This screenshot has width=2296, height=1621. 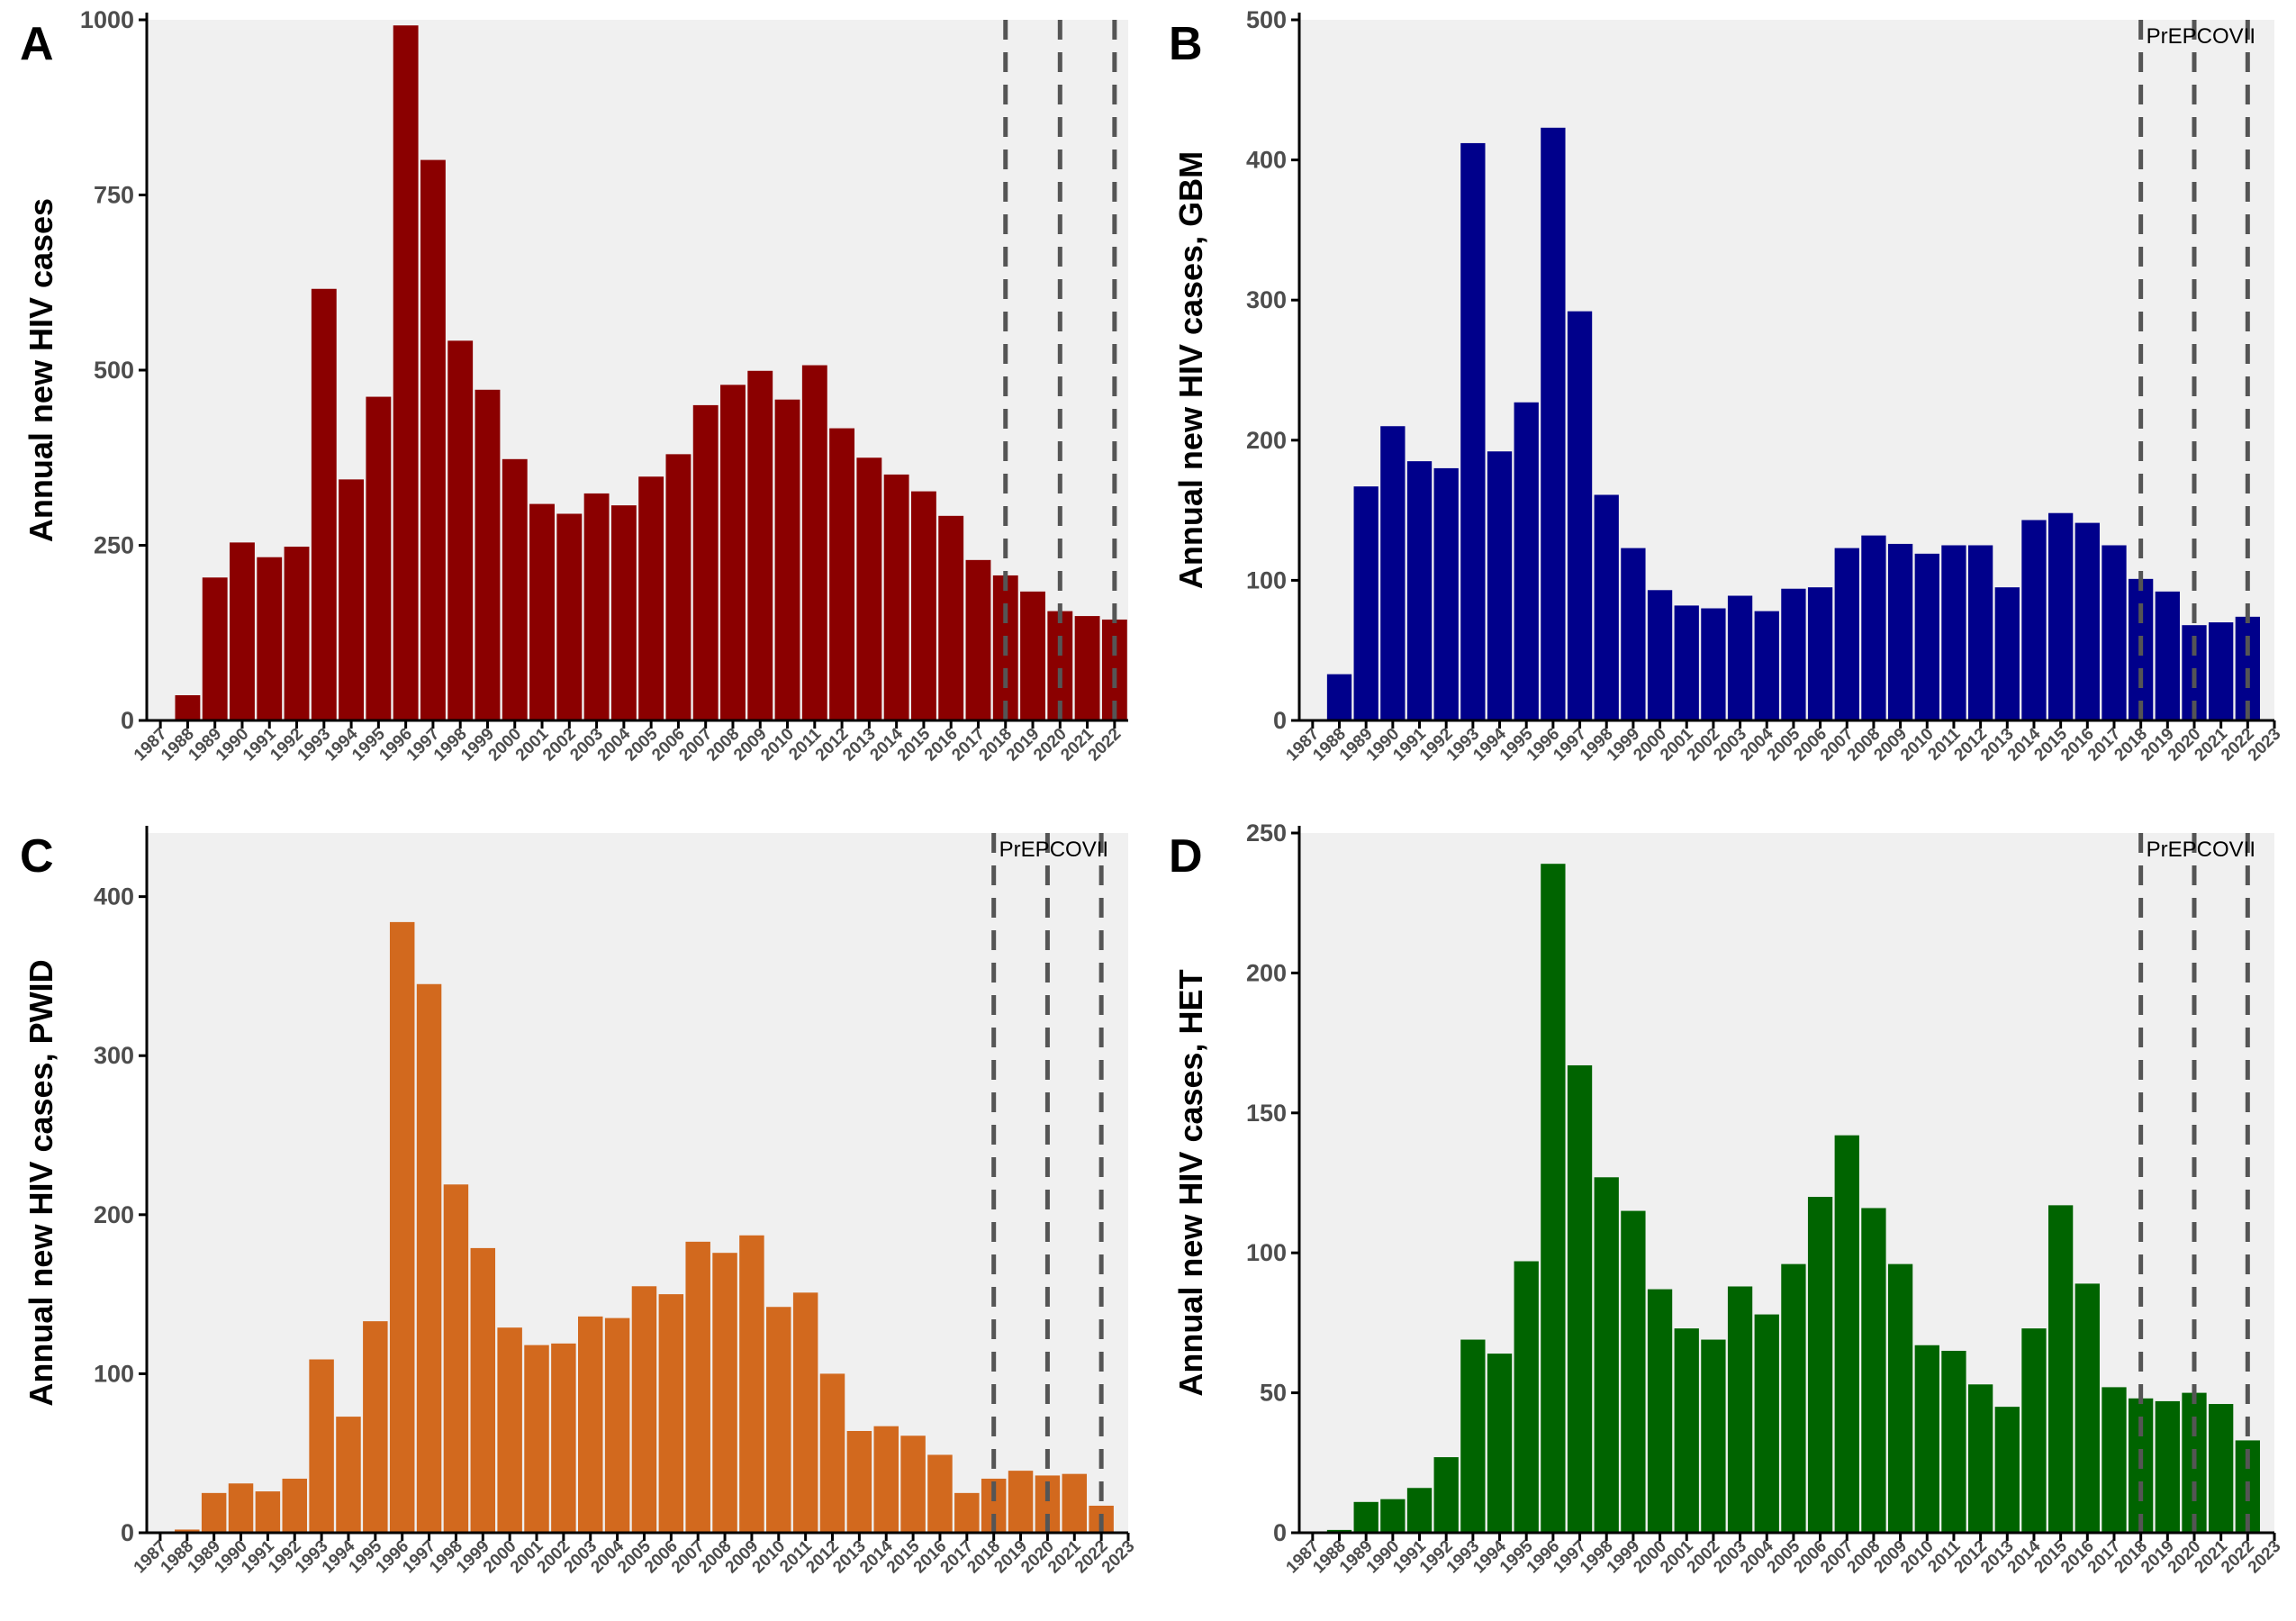 What do you see at coordinates (1186, 856) in the screenshot?
I see `panel-letter: D` at bounding box center [1186, 856].